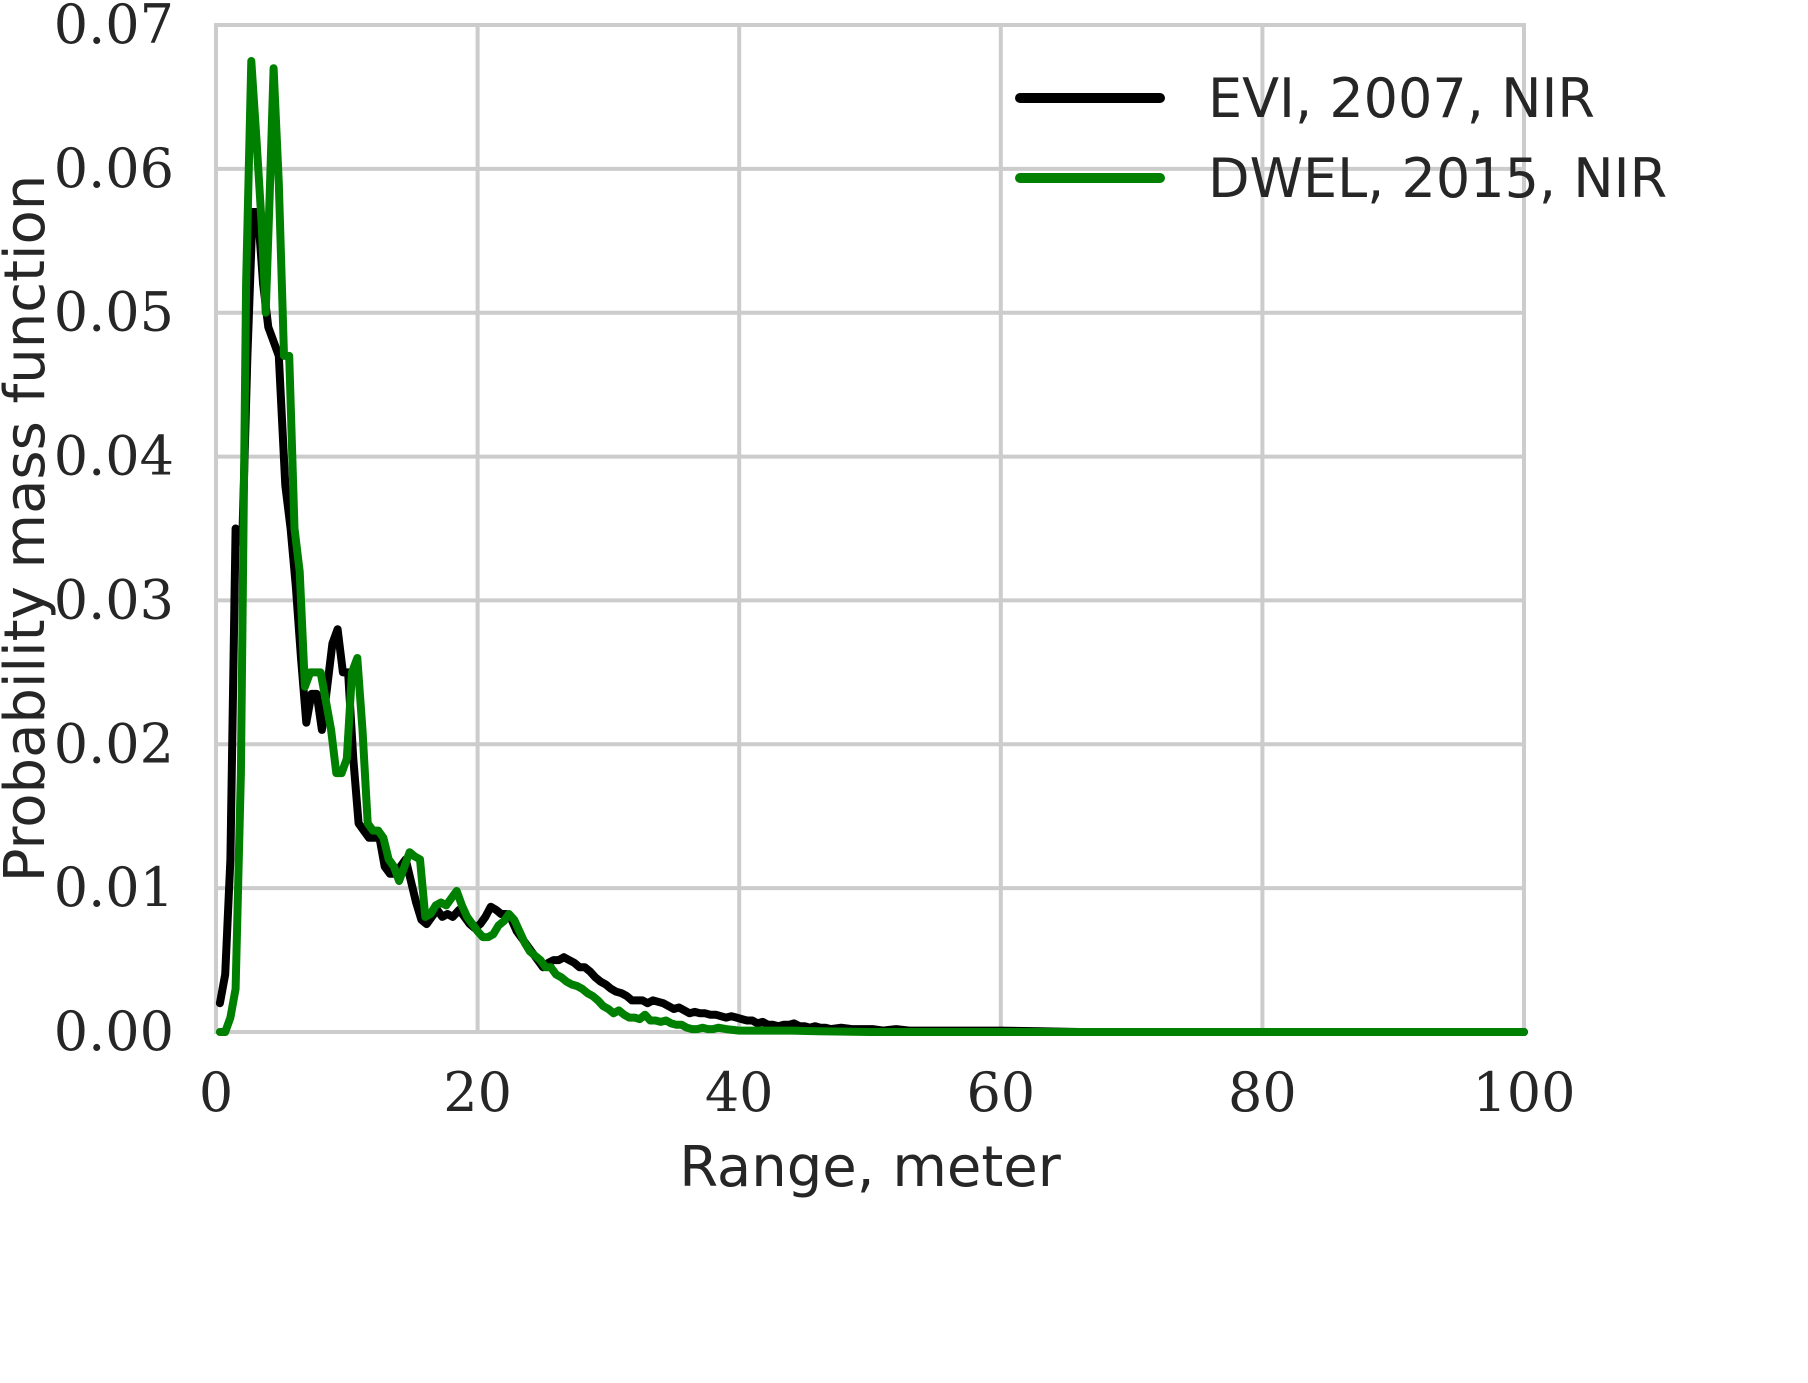  I want to click on y-tick-label: 0.00, so click(114, 1031).